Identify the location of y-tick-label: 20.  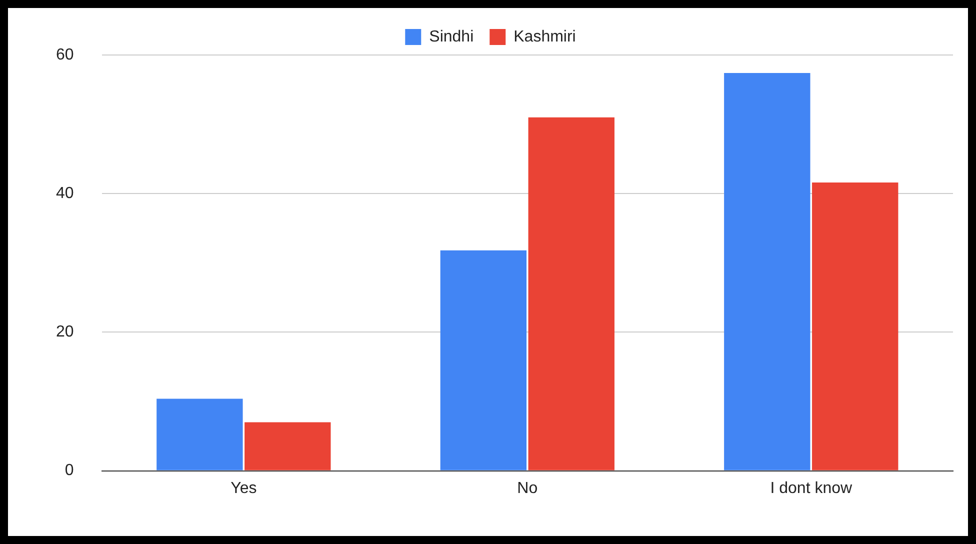
(65, 332).